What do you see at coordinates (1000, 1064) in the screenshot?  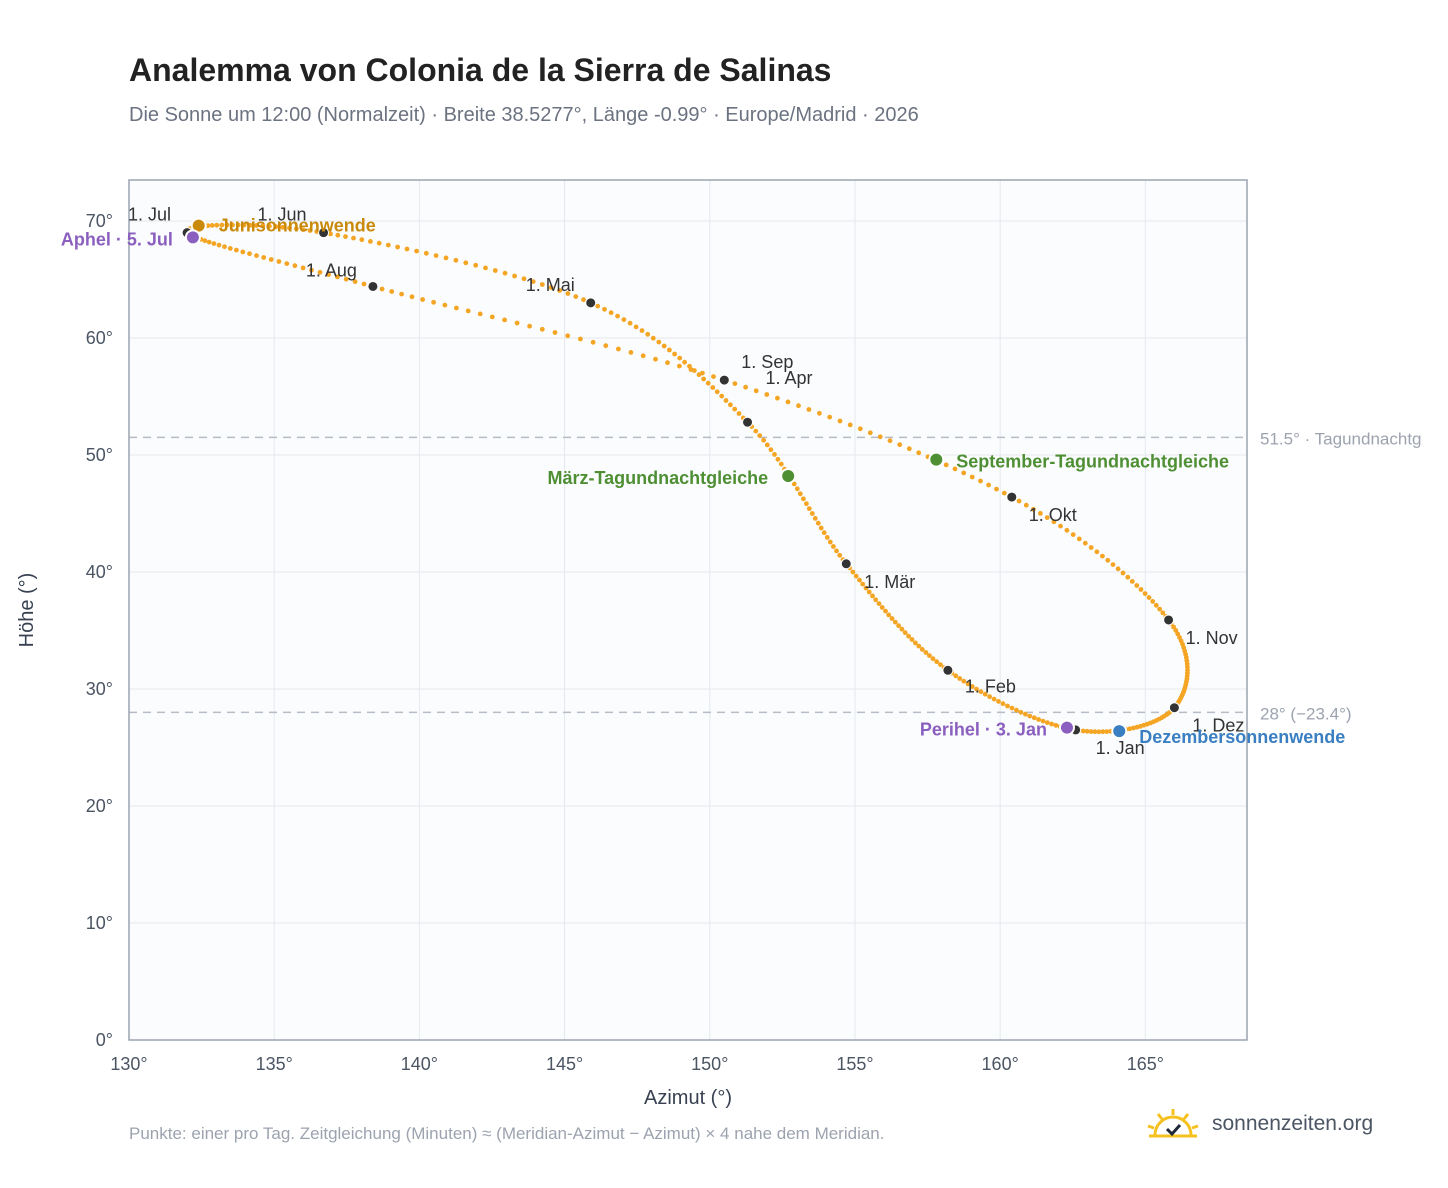 I see `x-tick-label: 160°` at bounding box center [1000, 1064].